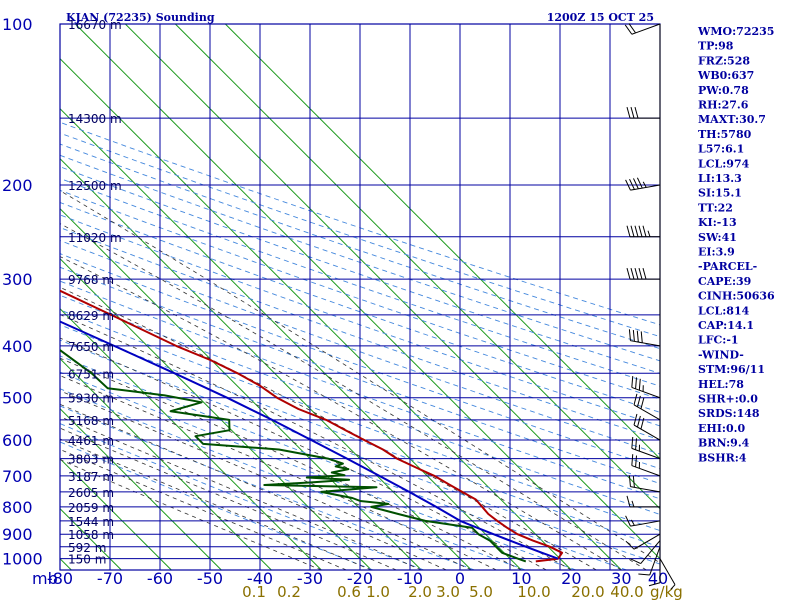 The width and height of the screenshot is (800, 600). What do you see at coordinates (666, 591) in the screenshot?
I see `mixing-ratio-unit-label: g/kg` at bounding box center [666, 591].